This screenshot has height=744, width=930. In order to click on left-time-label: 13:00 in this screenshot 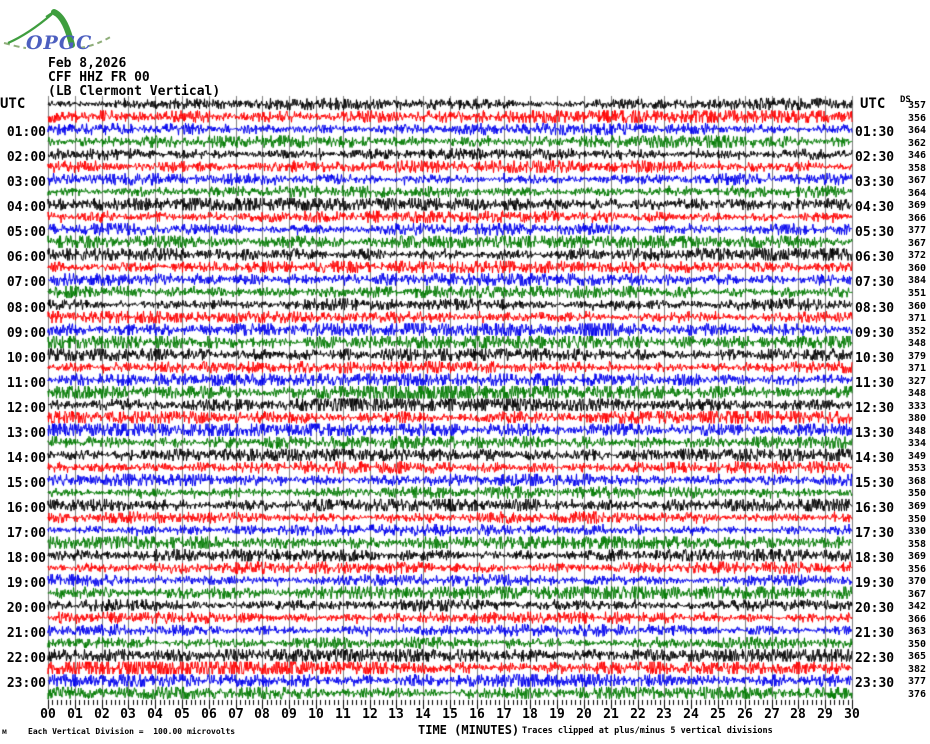, I will do `click(26, 433)`.